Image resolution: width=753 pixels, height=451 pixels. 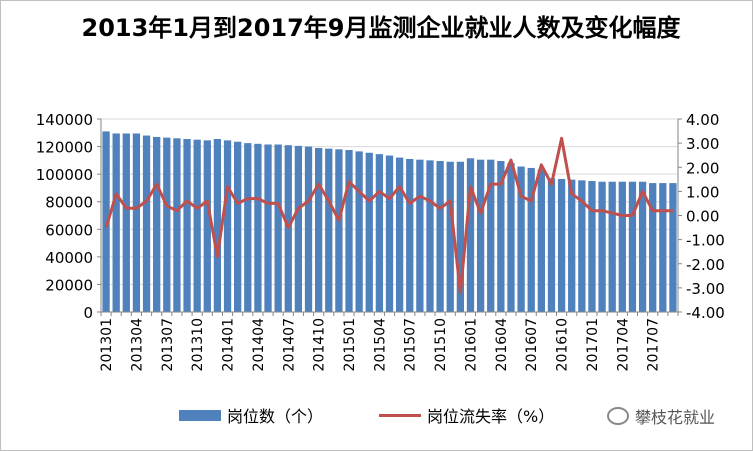 I want to click on y-right-tick-label: 3.00, so click(x=702, y=144).